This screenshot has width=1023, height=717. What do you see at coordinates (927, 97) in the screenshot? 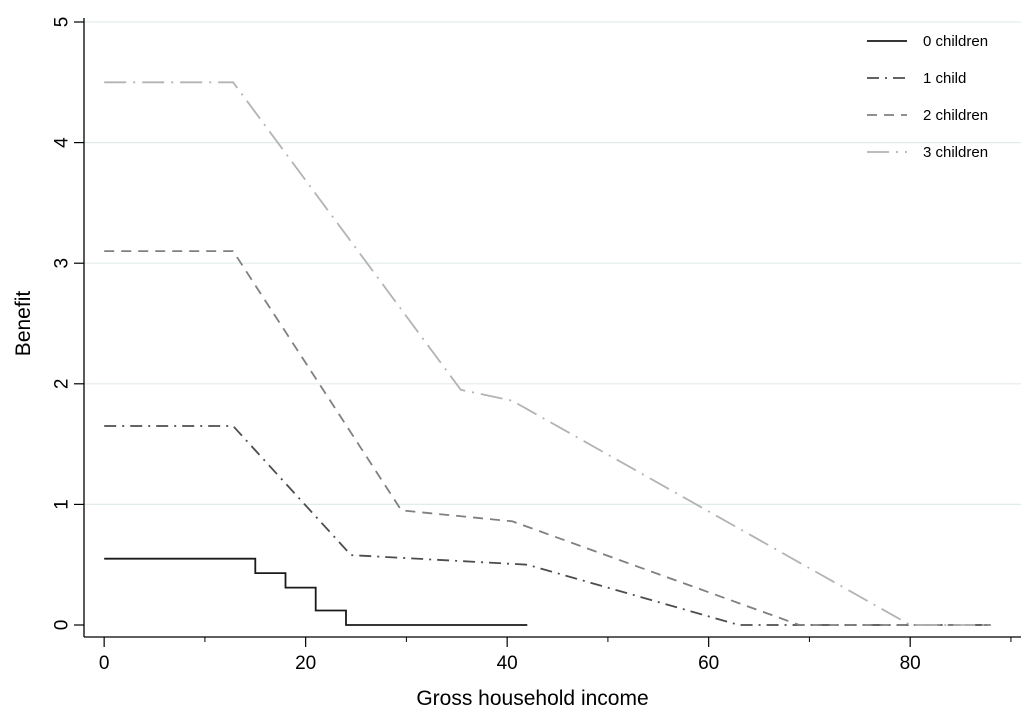
I see `legend: 0 children 1 child 2 children 3 children` at bounding box center [927, 97].